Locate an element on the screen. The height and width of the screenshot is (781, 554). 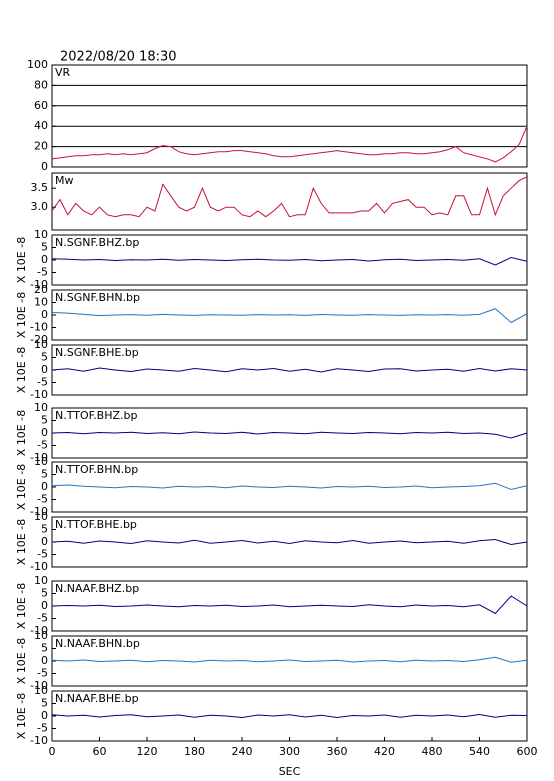
y-tick-label: 3.0 is located at coordinates (40, 206).